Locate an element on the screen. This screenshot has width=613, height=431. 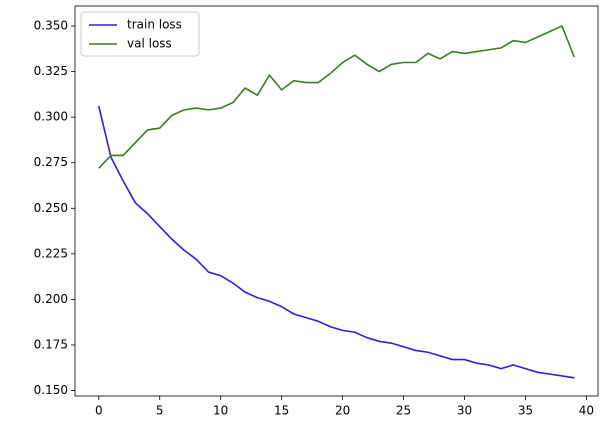
legend-box is located at coordinates (140, 34).